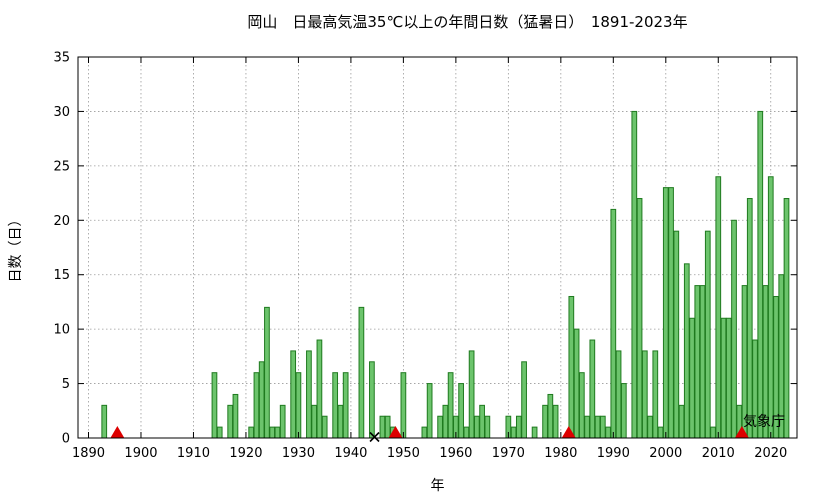  What do you see at coordinates (613, 453) in the screenshot?
I see `x-tick-label: 1990` at bounding box center [613, 453].